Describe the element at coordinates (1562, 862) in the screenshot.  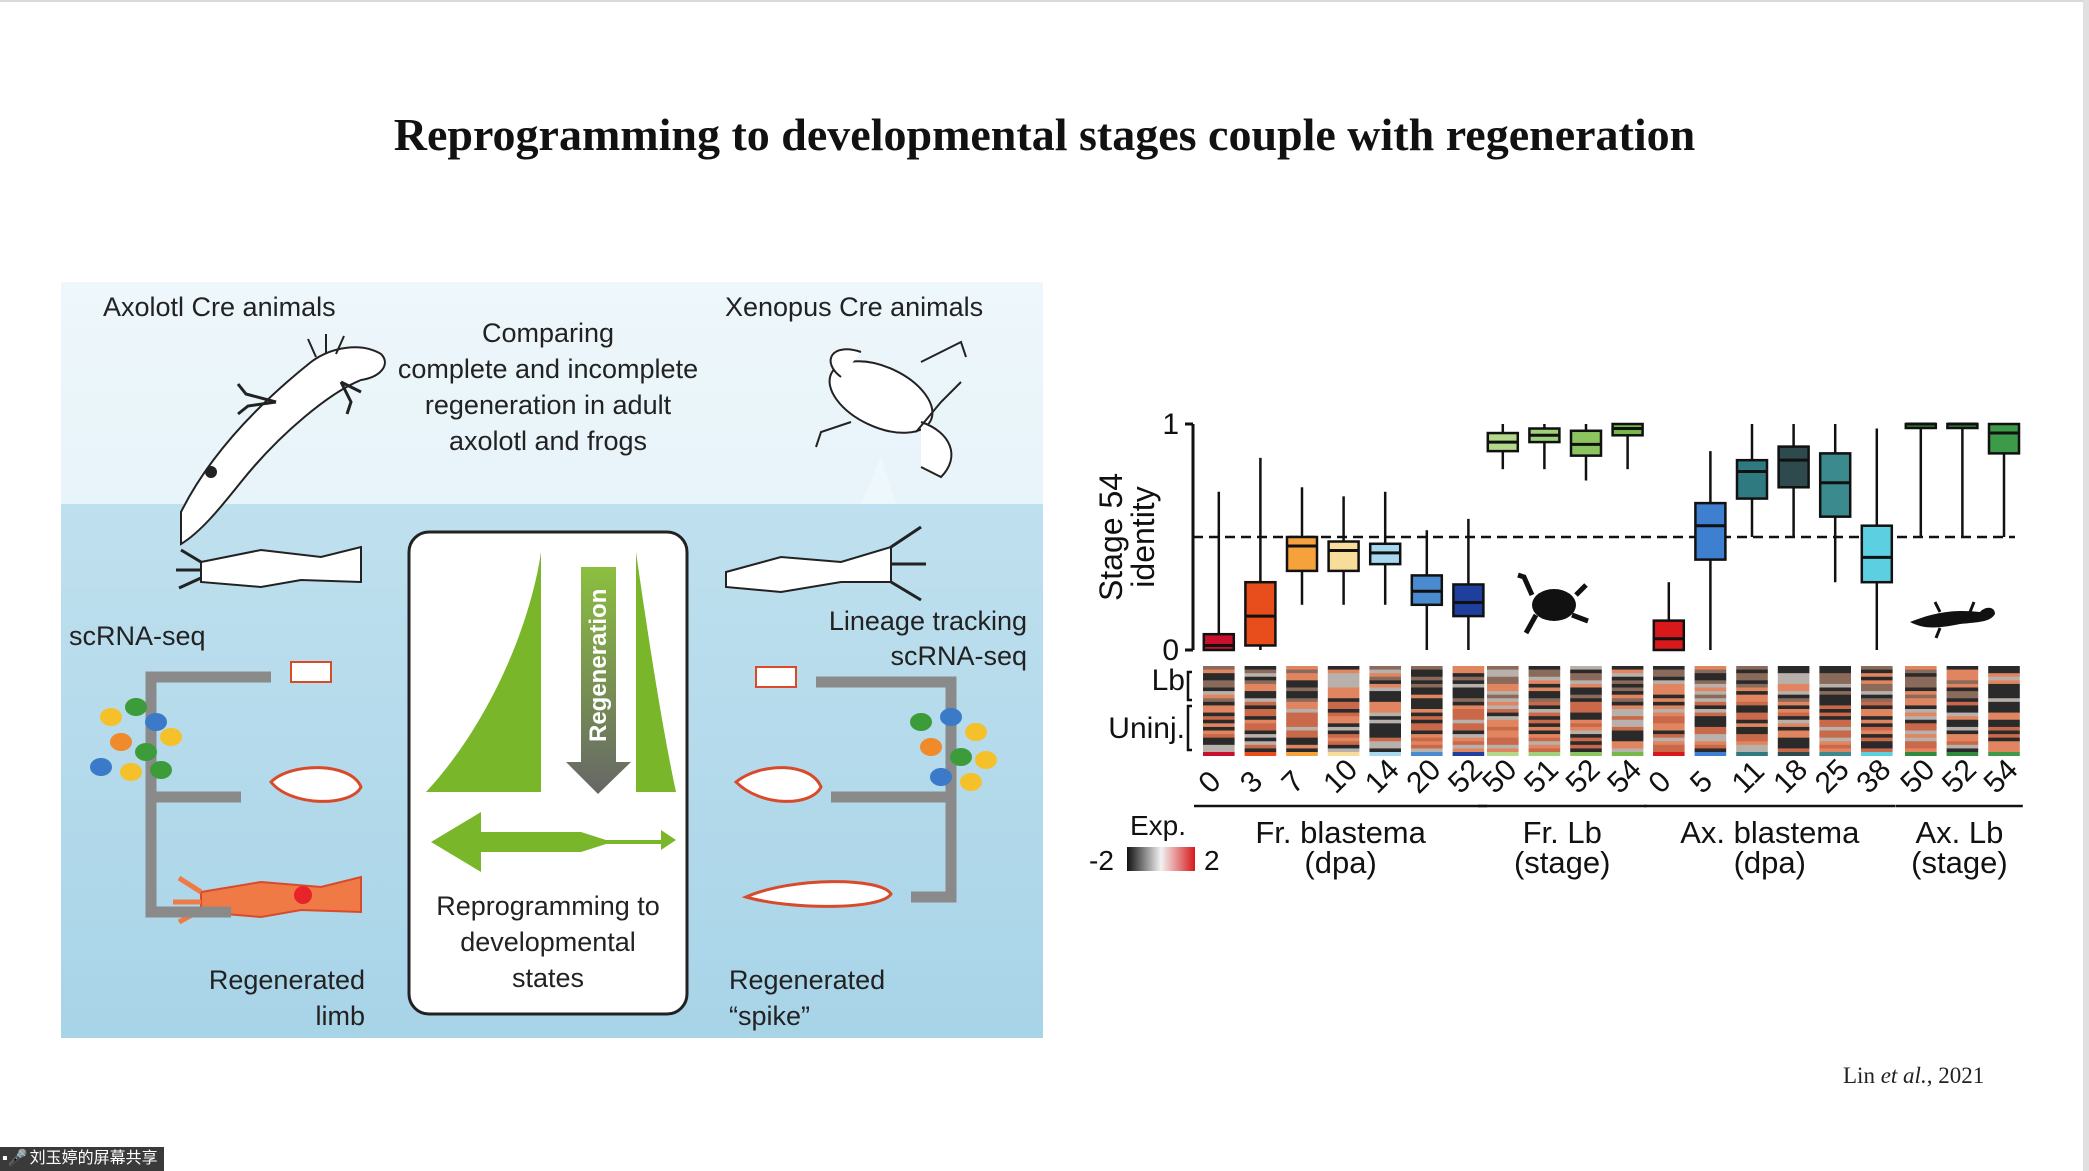
I see `group-label-1-line-2: (stage)` at that location.